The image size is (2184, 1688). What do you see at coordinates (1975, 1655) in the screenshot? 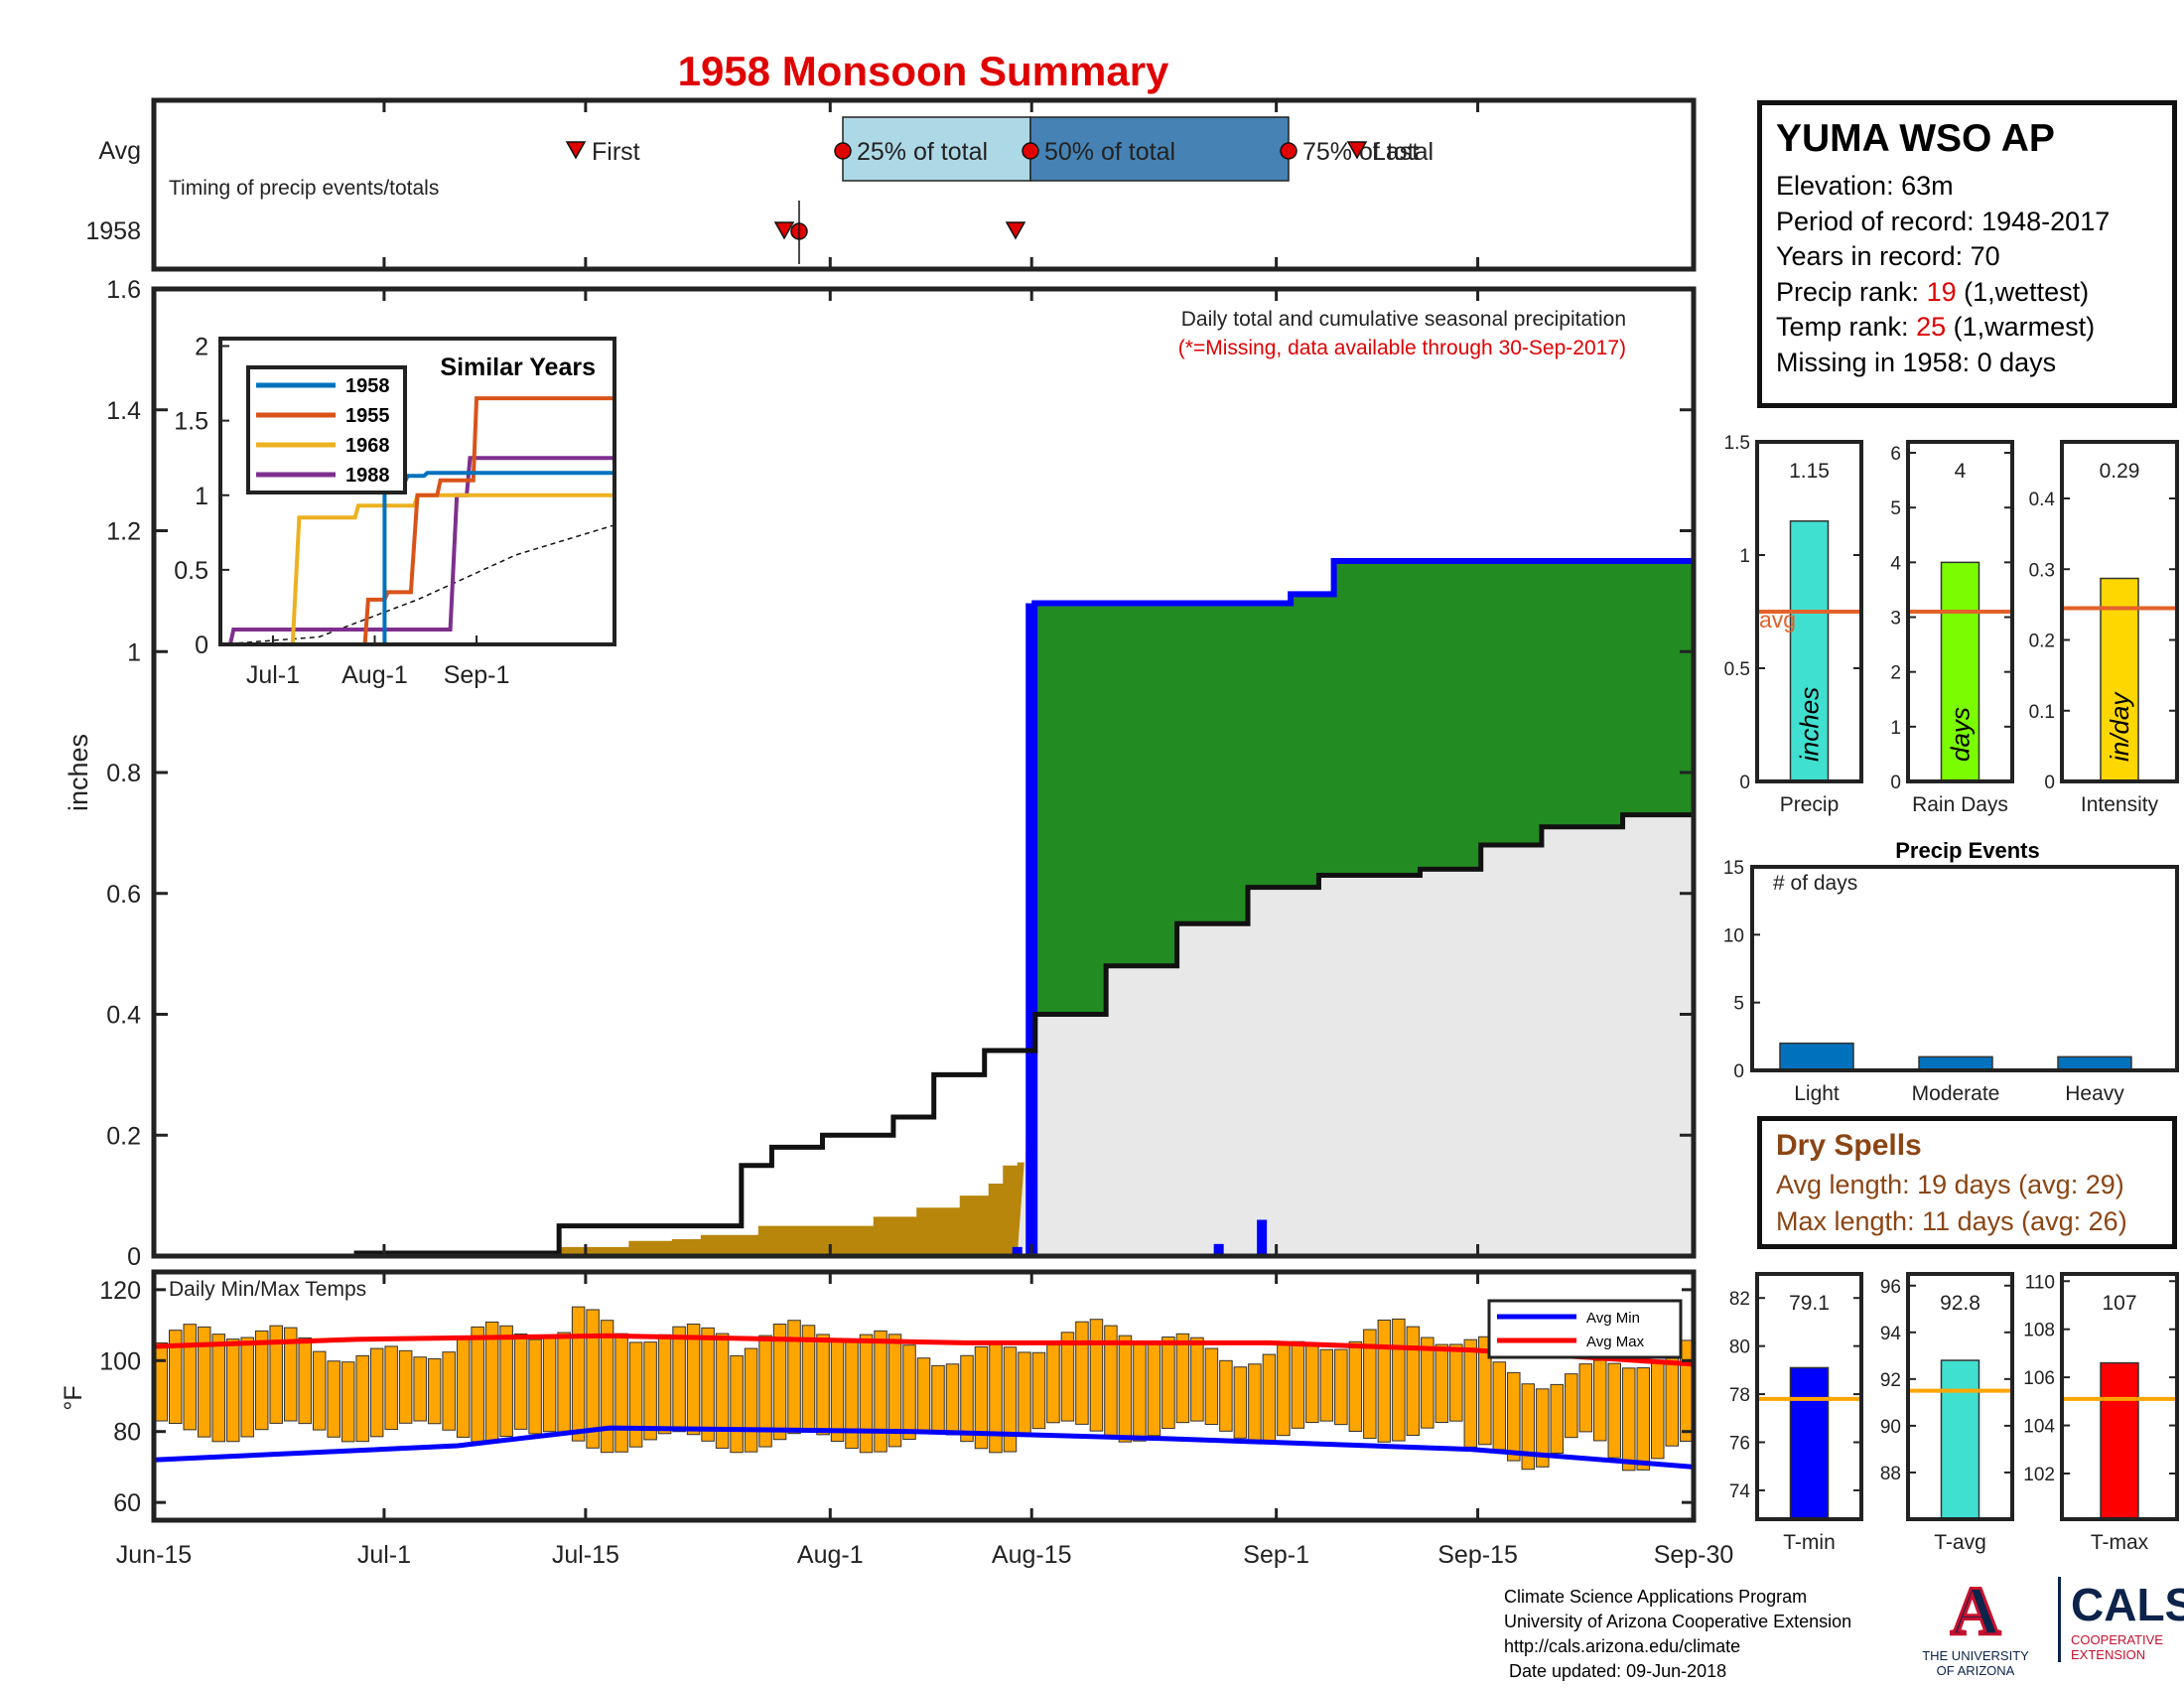
I see `ua-logo-text: THE UNIVERSITY` at bounding box center [1975, 1655].